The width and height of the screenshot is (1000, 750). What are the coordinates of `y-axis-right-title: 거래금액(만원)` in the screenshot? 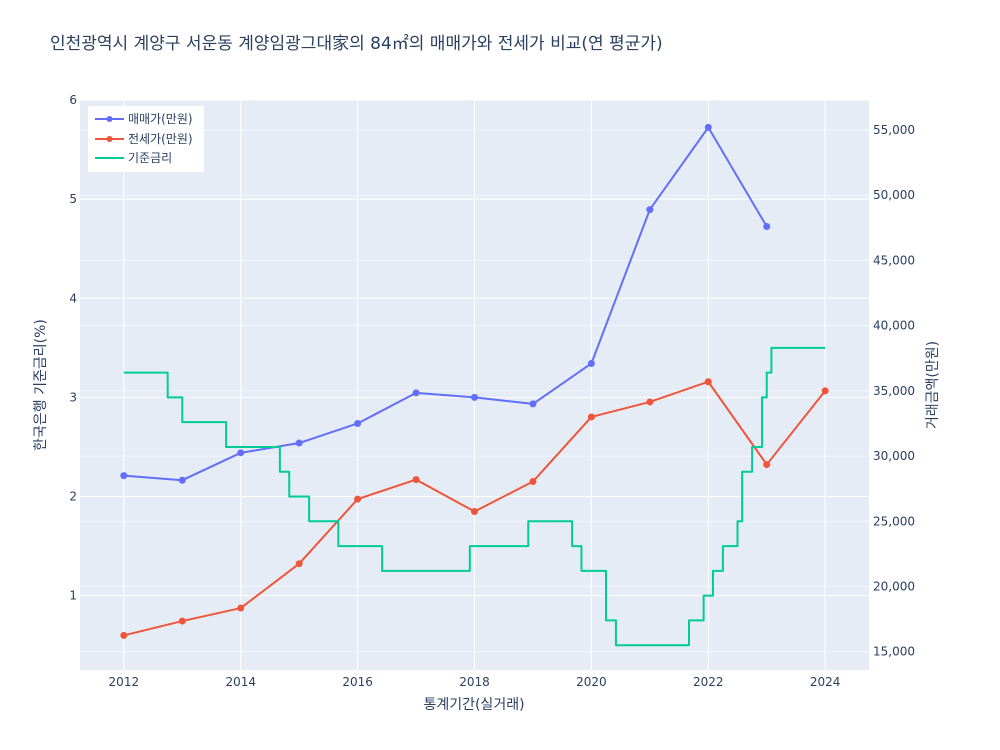 It's located at (933, 385).